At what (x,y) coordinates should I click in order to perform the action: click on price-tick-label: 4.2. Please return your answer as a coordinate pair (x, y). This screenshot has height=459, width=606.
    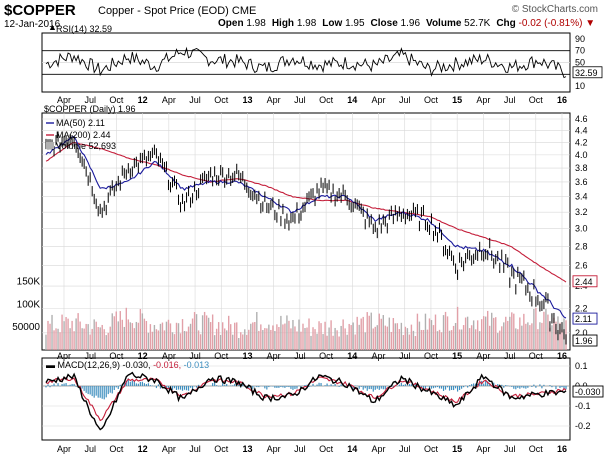
    Looking at the image, I should click on (581, 142).